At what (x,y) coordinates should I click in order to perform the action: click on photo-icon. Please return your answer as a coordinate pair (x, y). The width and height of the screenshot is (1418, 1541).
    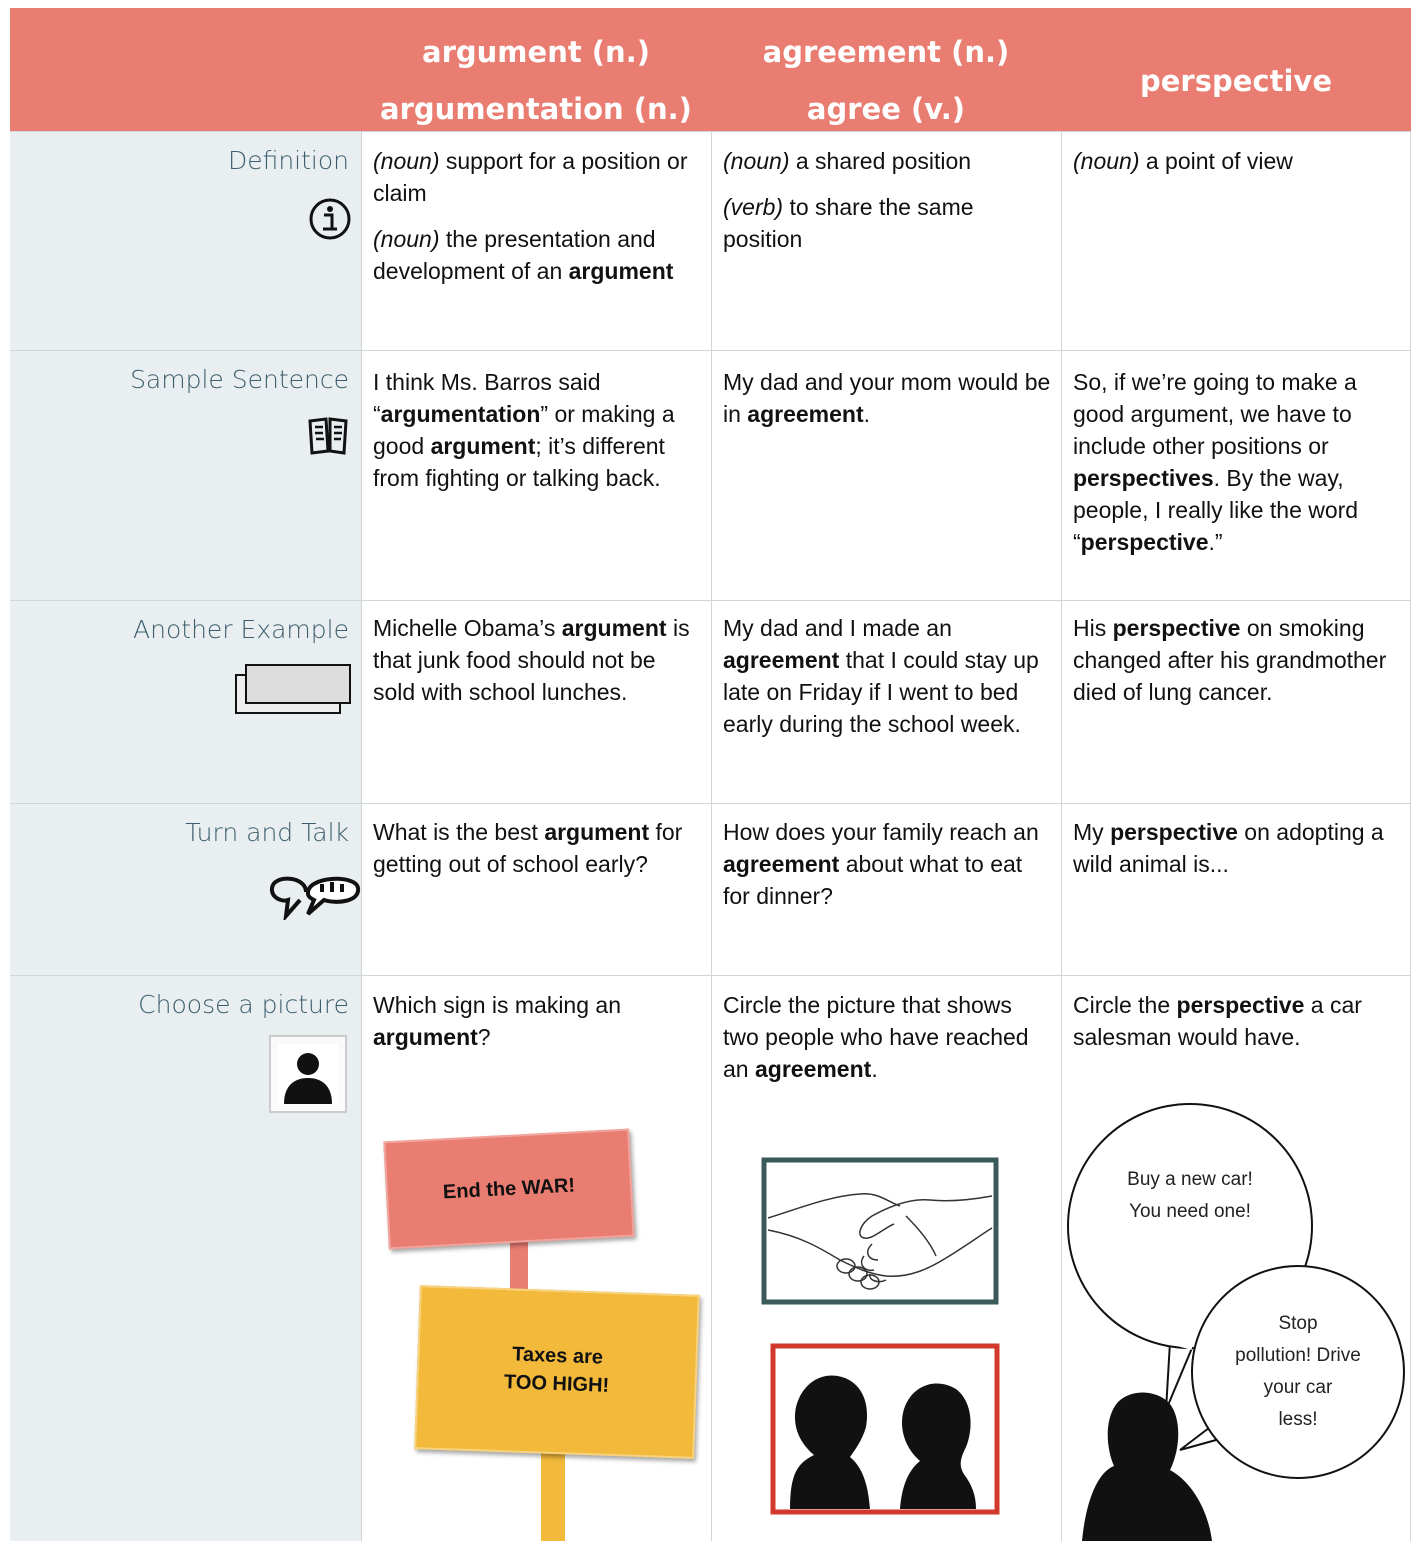
    Looking at the image, I should click on (308, 1074).